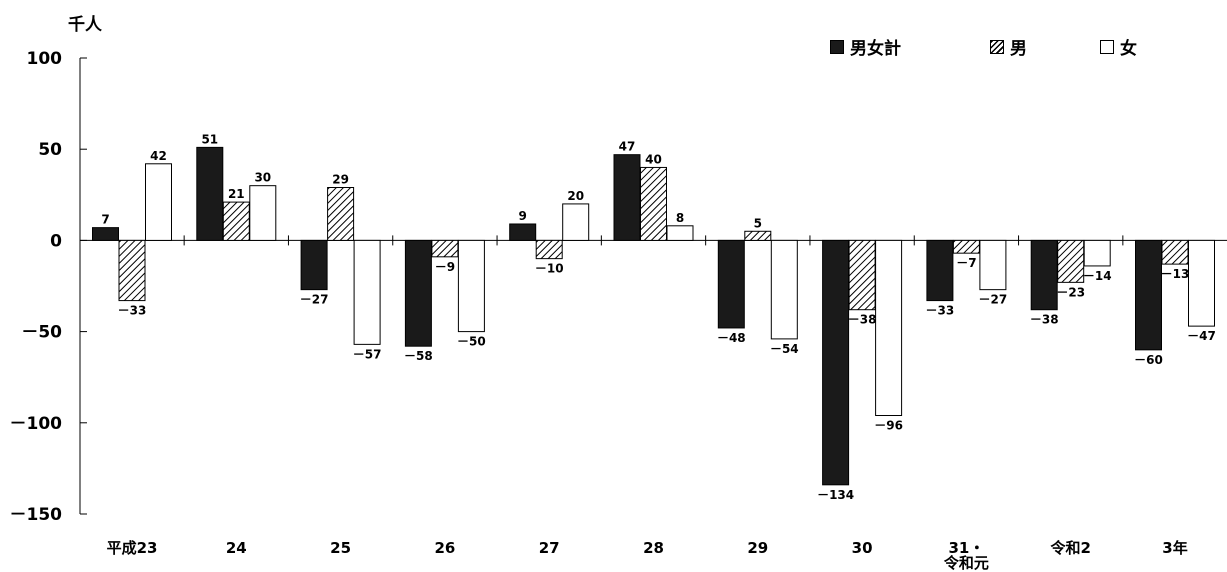 Image resolution: width=1227 pixels, height=572 pixels. I want to click on y-tick-label: －50, so click(41, 333).